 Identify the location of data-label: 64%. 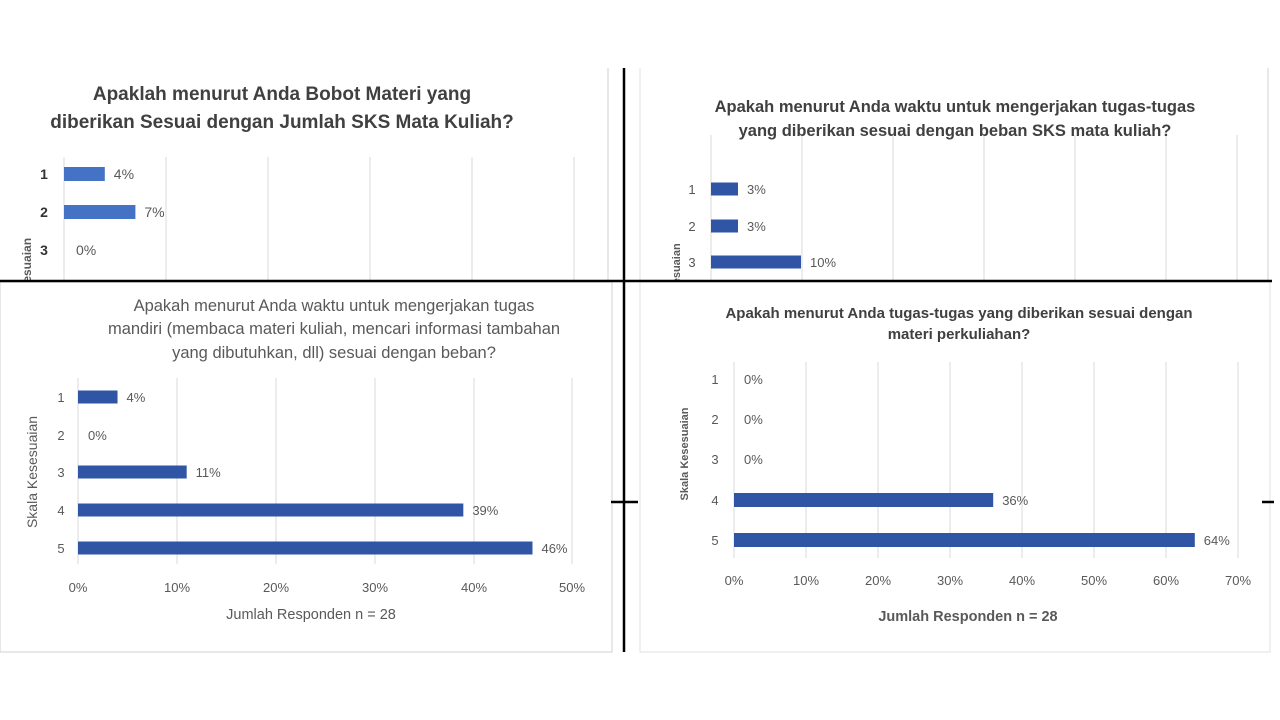
(1217, 540).